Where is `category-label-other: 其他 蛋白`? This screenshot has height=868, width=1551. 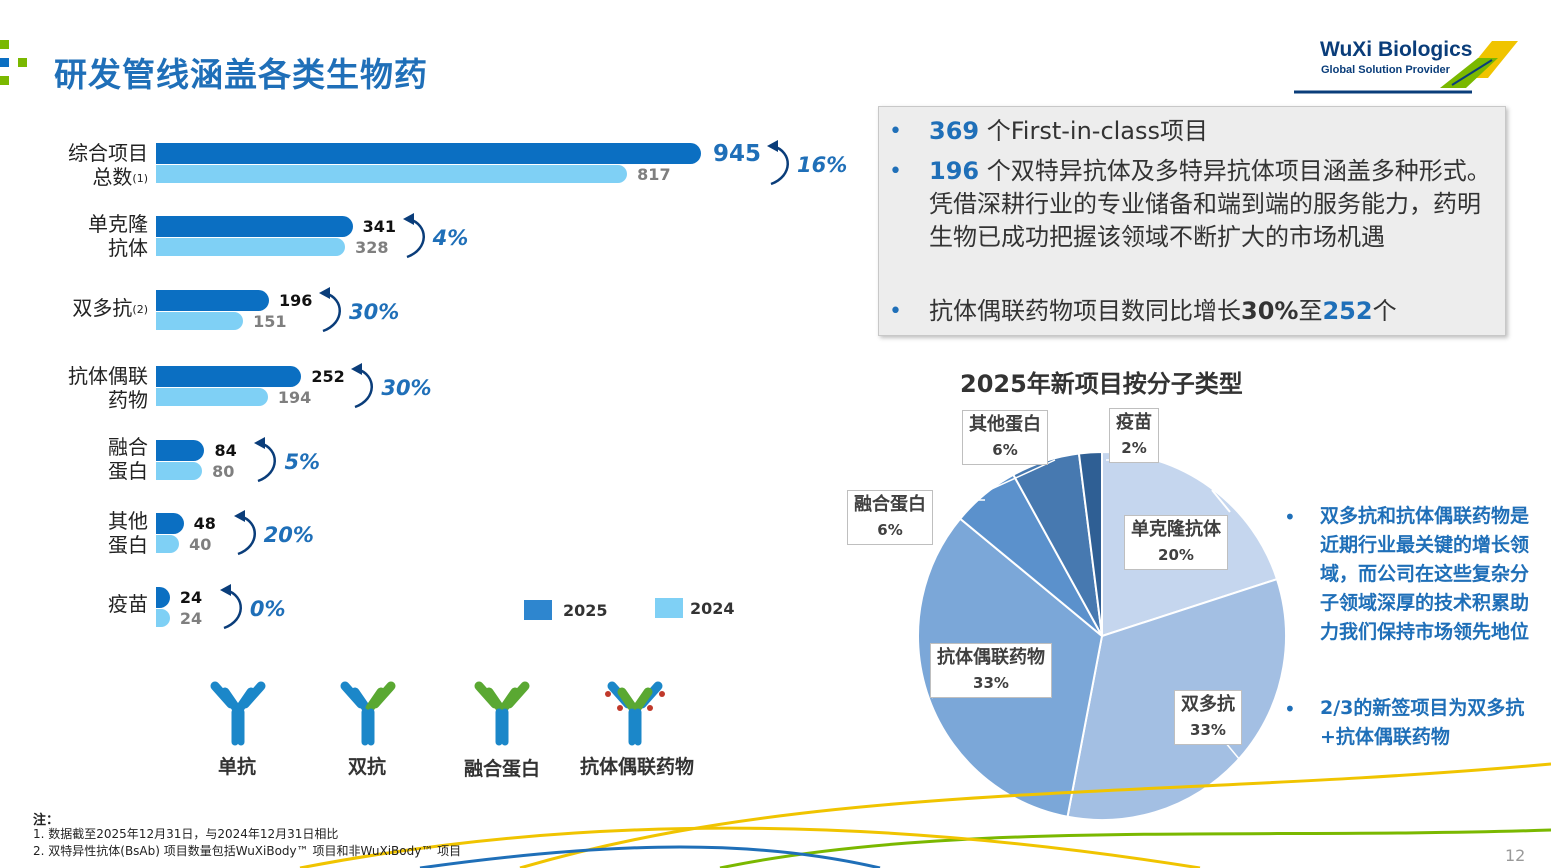 category-label-other: 其他 蛋白 is located at coordinates (128, 533).